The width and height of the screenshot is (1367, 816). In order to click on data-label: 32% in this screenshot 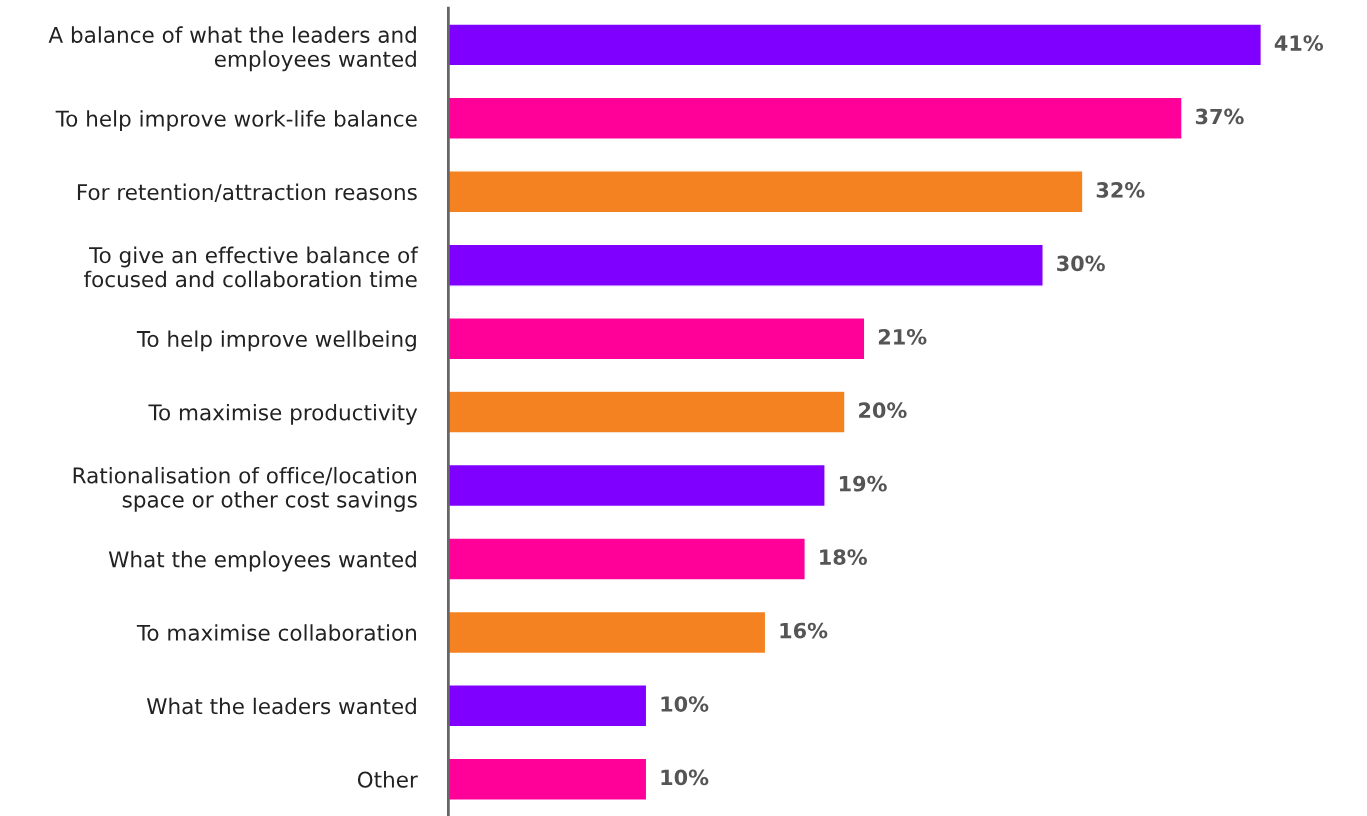, I will do `click(1120, 190)`.